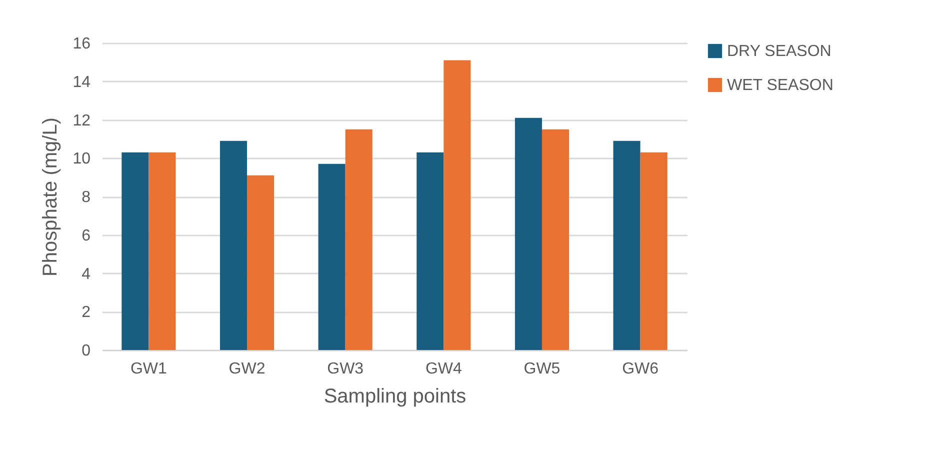 Image resolution: width=940 pixels, height=459 pixels. I want to click on x-tick-label: GW2, so click(247, 369).